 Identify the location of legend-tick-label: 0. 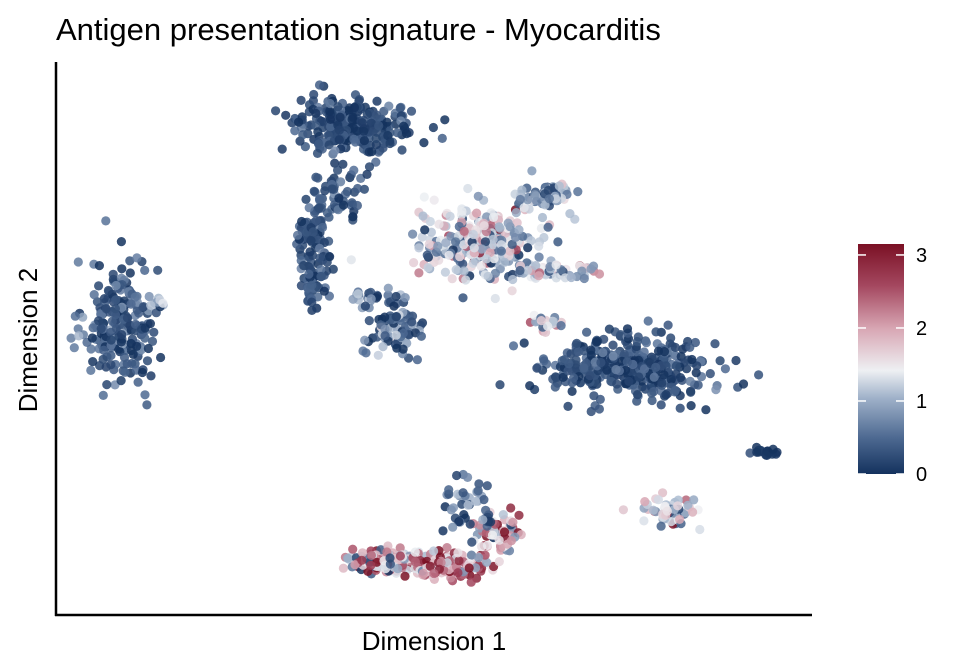
(921, 475).